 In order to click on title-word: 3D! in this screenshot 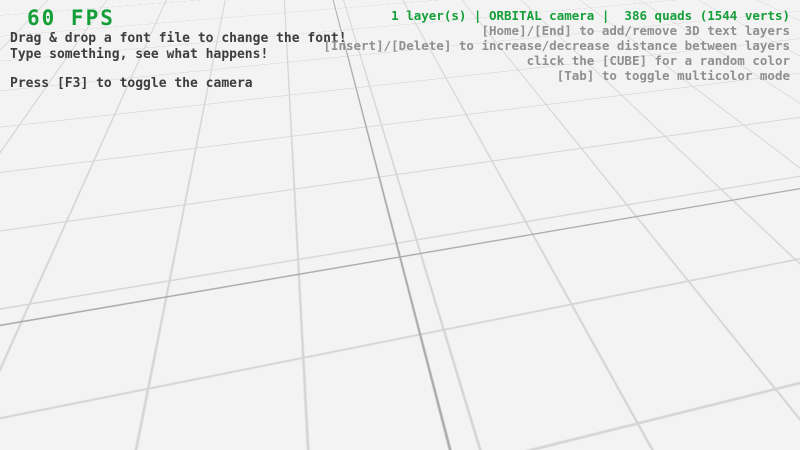, I will do `click(479, 109)`.